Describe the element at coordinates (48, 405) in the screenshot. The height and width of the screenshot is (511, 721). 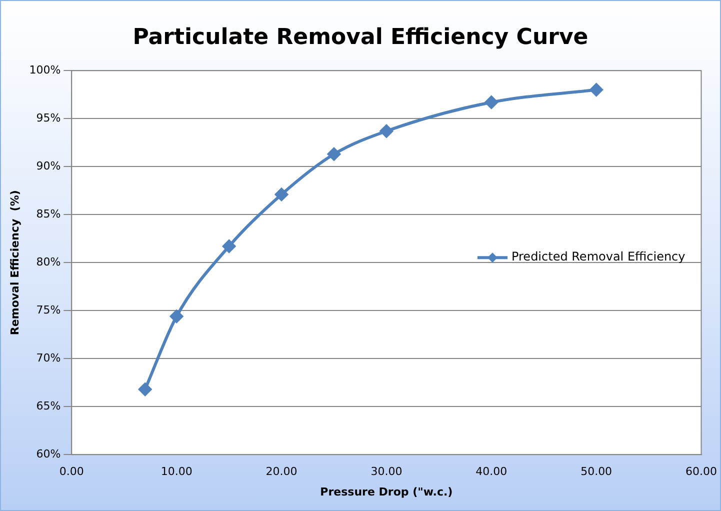
I see `y-tick-label: 65%` at that location.